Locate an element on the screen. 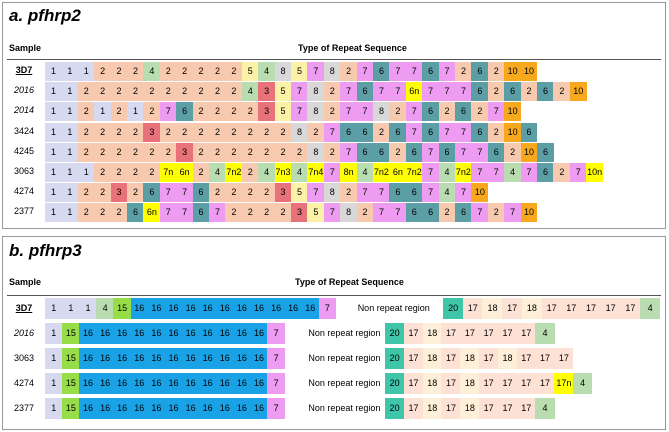  sample-header: Sample is located at coordinates (25, 48).